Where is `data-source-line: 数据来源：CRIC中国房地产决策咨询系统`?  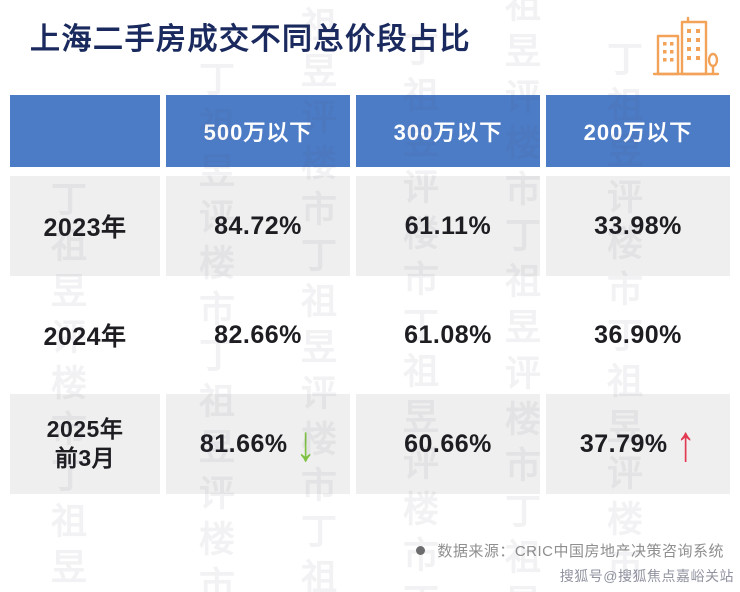
data-source-line: 数据来源：CRIC中国房地产决策咨询系统 is located at coordinates (570, 550).